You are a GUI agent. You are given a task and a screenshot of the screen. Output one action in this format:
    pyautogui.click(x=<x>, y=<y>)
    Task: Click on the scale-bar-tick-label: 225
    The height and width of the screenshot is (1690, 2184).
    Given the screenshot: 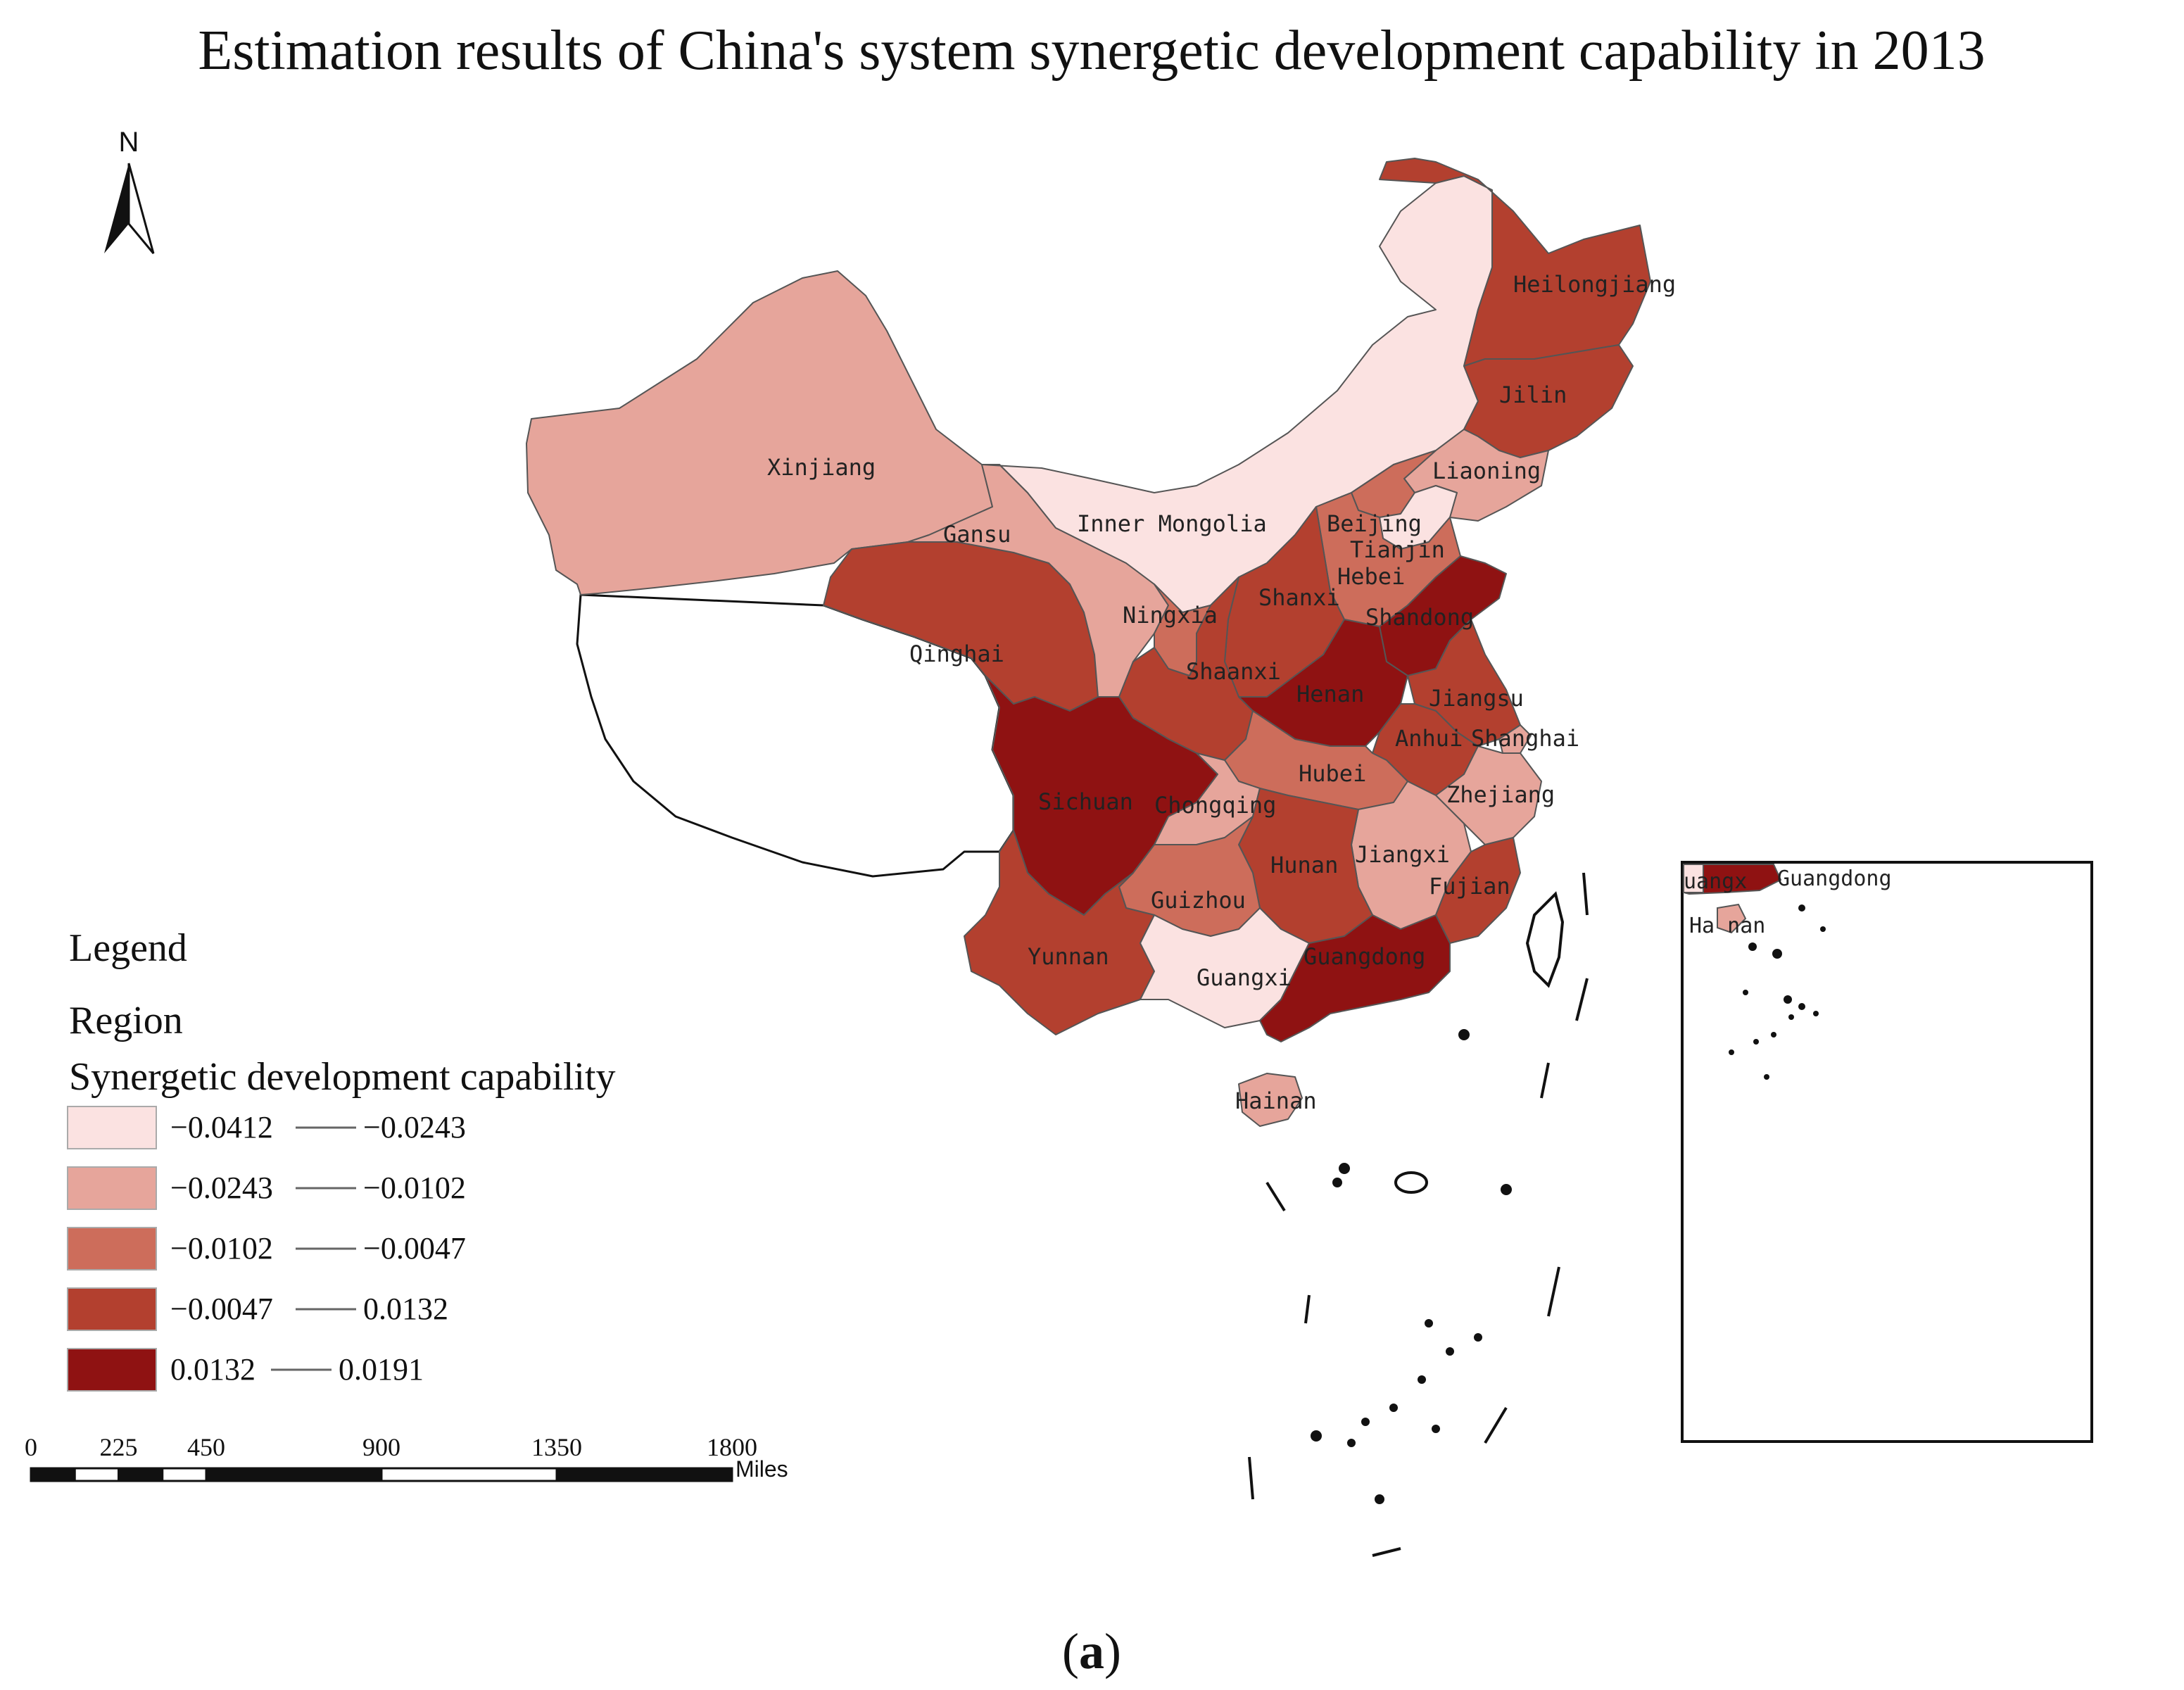 What is the action you would take?
    pyautogui.click(x=119, y=1447)
    